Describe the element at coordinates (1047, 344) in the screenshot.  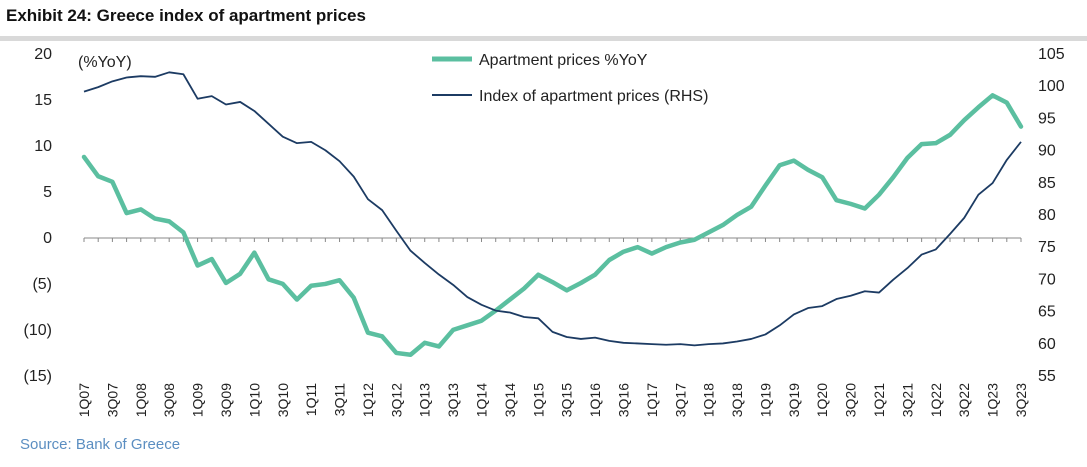
I see `right-tick-label: 60` at that location.